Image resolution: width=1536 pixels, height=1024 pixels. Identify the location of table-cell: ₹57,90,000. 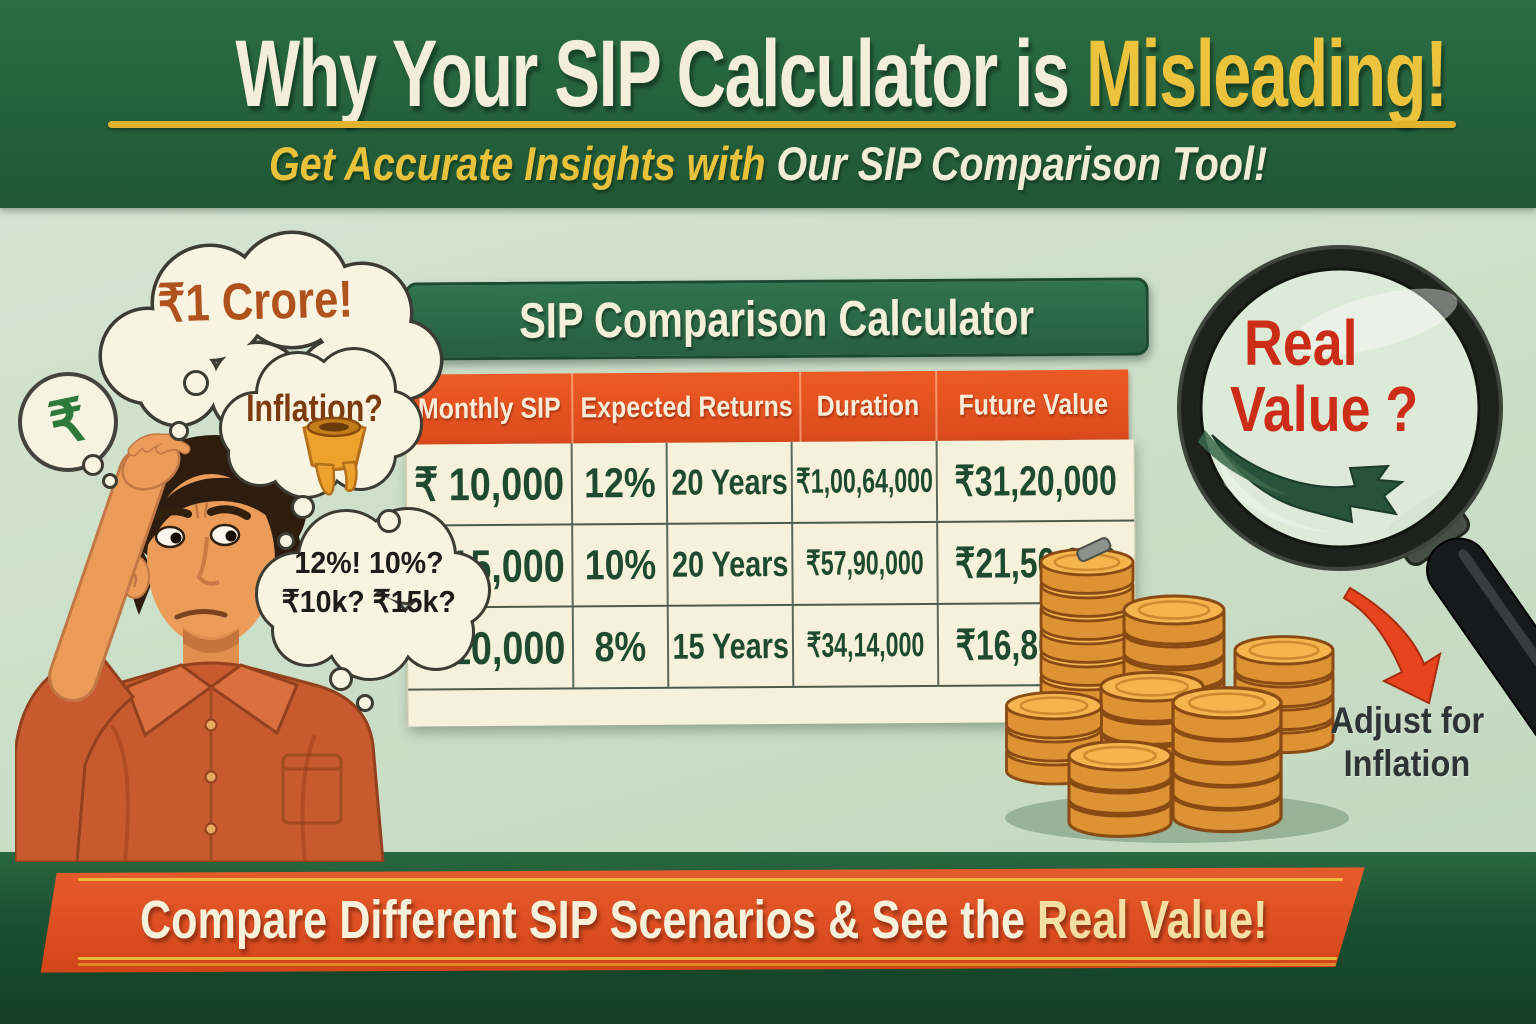
(864, 563).